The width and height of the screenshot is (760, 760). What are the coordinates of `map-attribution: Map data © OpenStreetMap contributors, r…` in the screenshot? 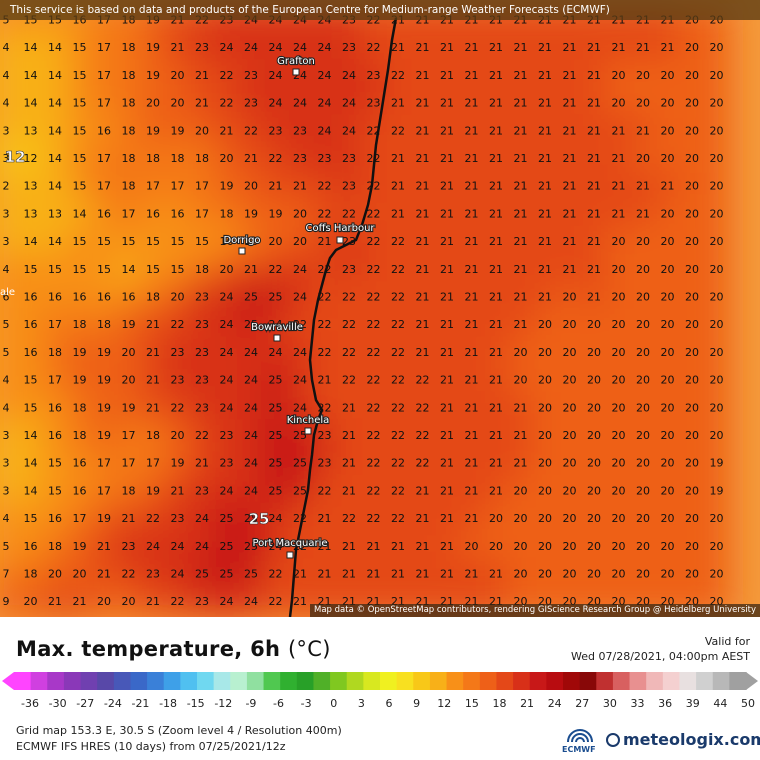 It's located at (535, 610).